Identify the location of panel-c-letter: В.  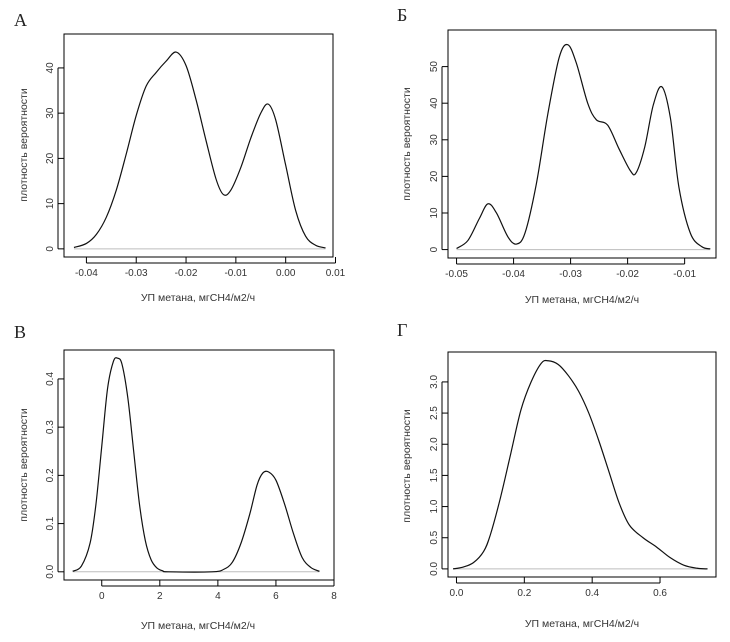
(20, 332).